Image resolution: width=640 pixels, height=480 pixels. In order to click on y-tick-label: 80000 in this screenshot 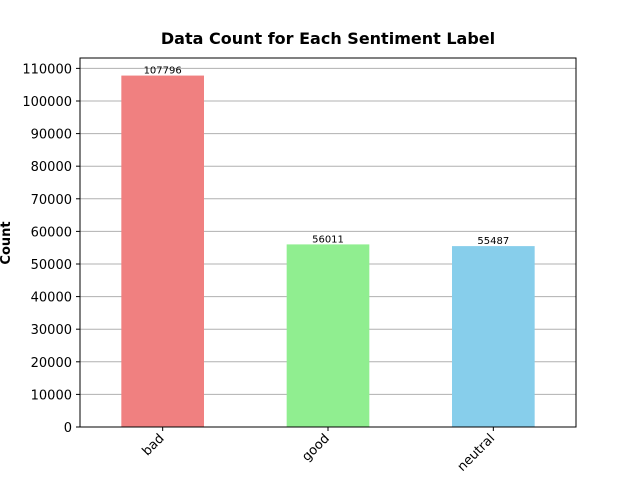, I will do `click(51, 167)`.